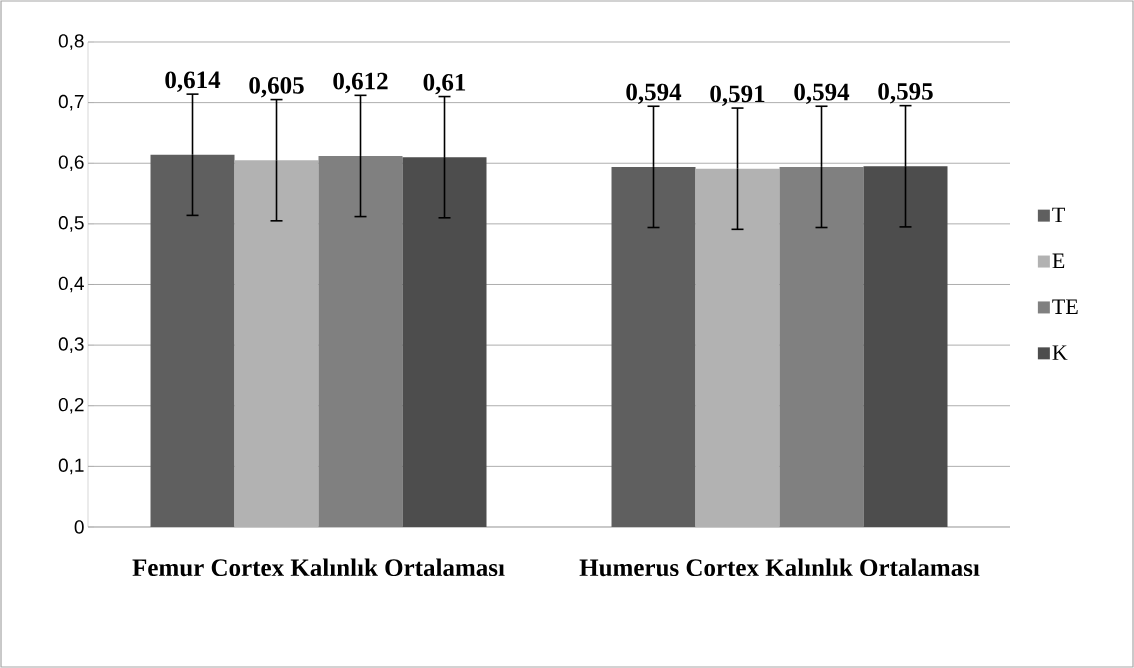 This screenshot has height=668, width=1134. What do you see at coordinates (1058, 260) in the screenshot?
I see `legend-label: E` at bounding box center [1058, 260].